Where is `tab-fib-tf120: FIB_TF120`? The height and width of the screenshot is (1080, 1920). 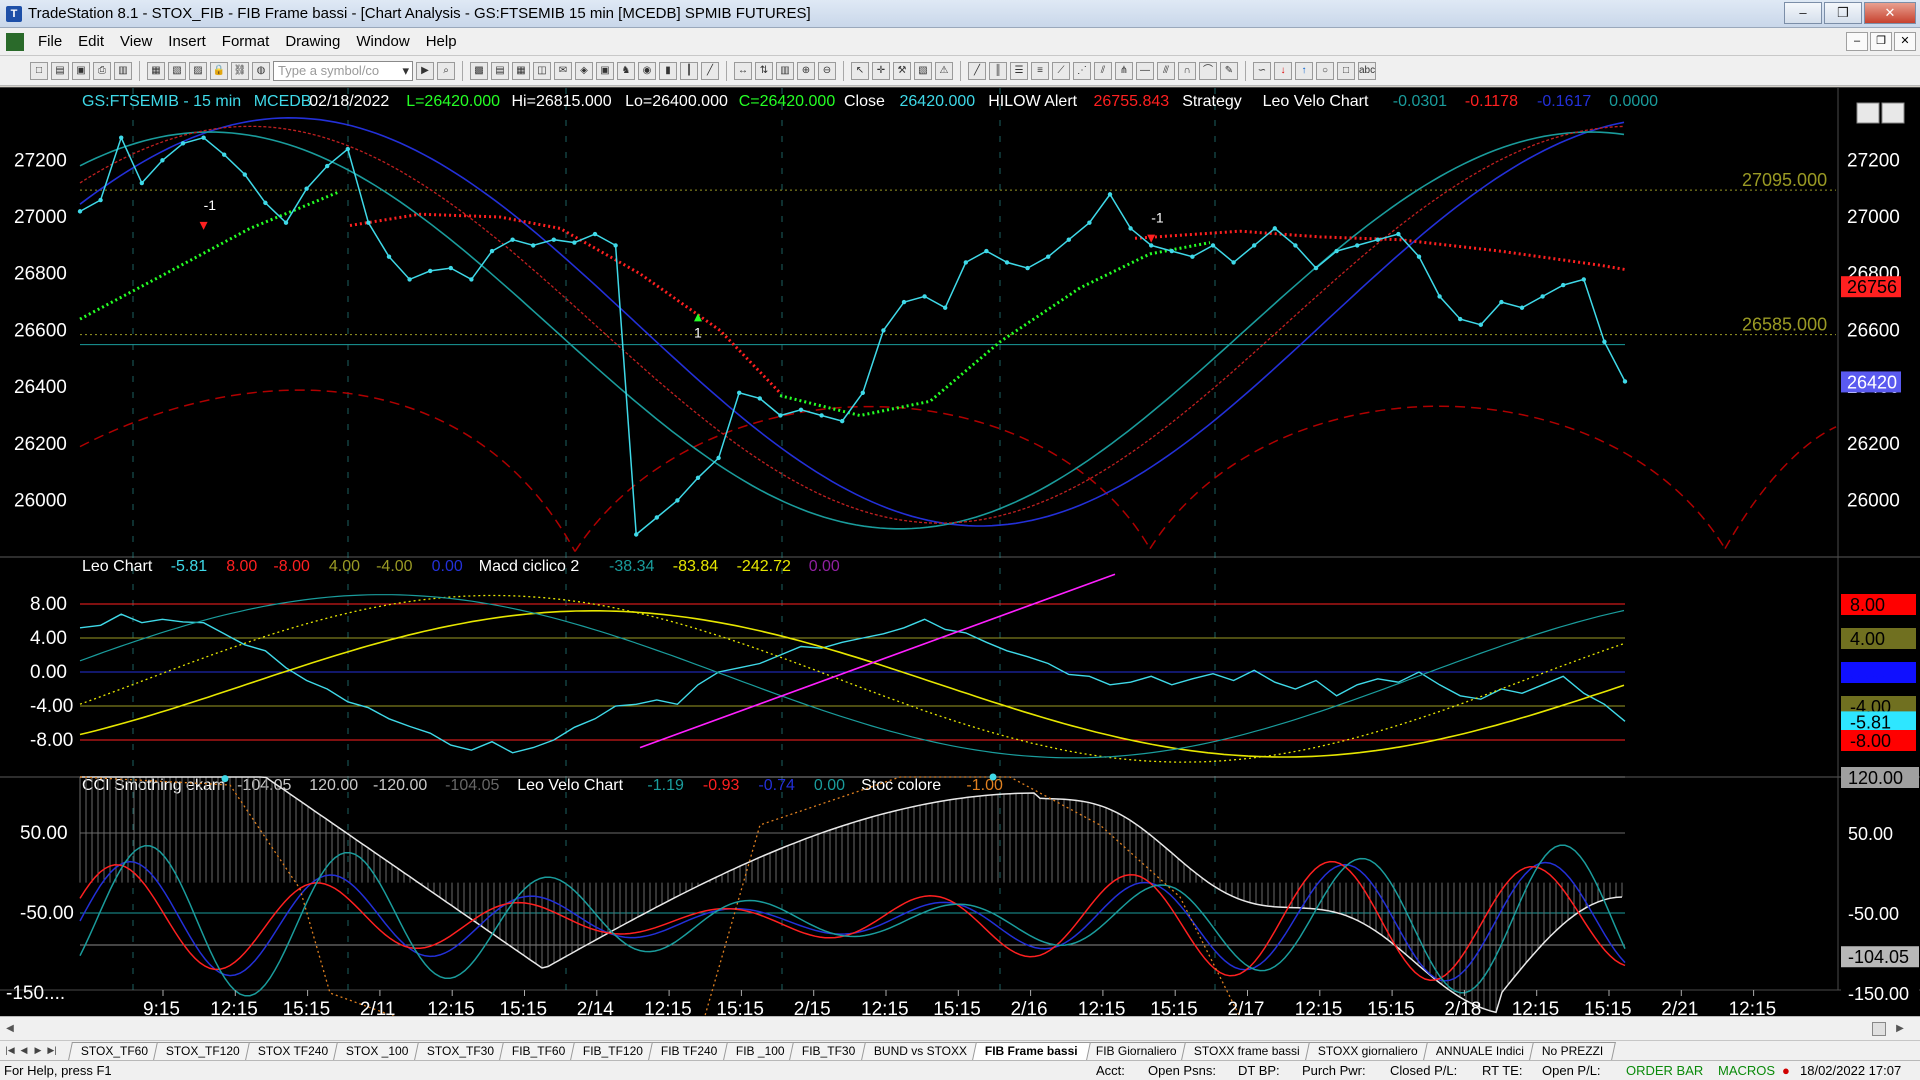 tab-fib-tf120: FIB_TF120 is located at coordinates (613, 1051).